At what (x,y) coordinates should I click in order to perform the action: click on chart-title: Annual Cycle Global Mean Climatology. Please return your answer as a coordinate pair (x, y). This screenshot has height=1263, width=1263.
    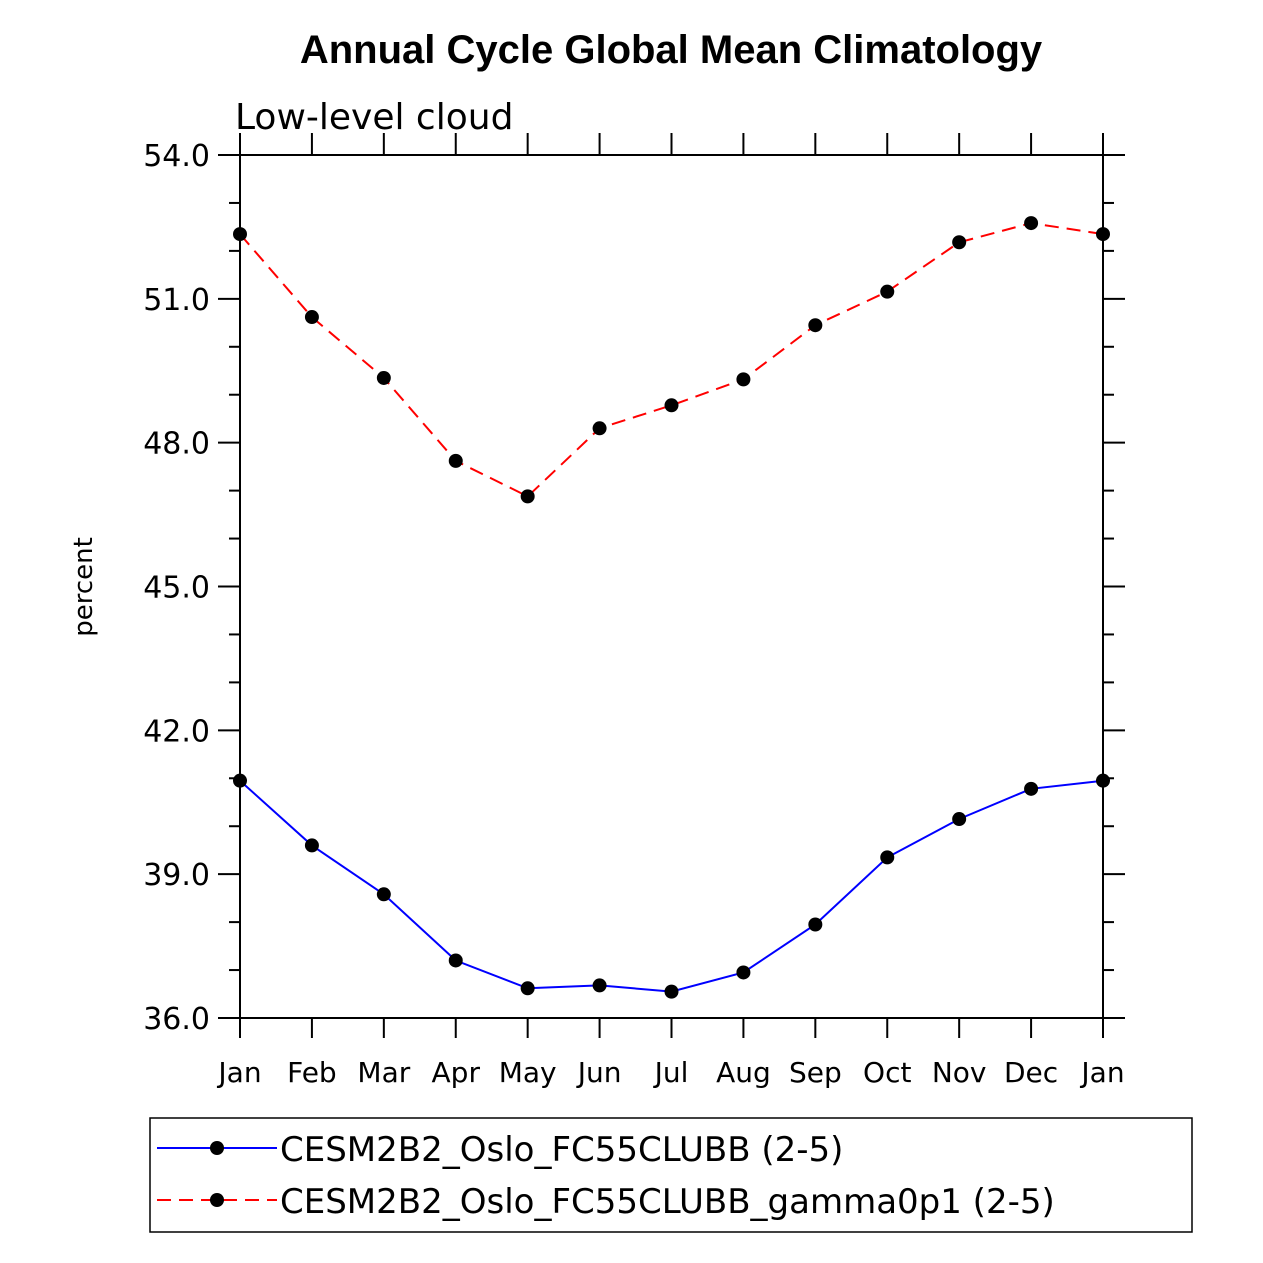
    Looking at the image, I should click on (671, 50).